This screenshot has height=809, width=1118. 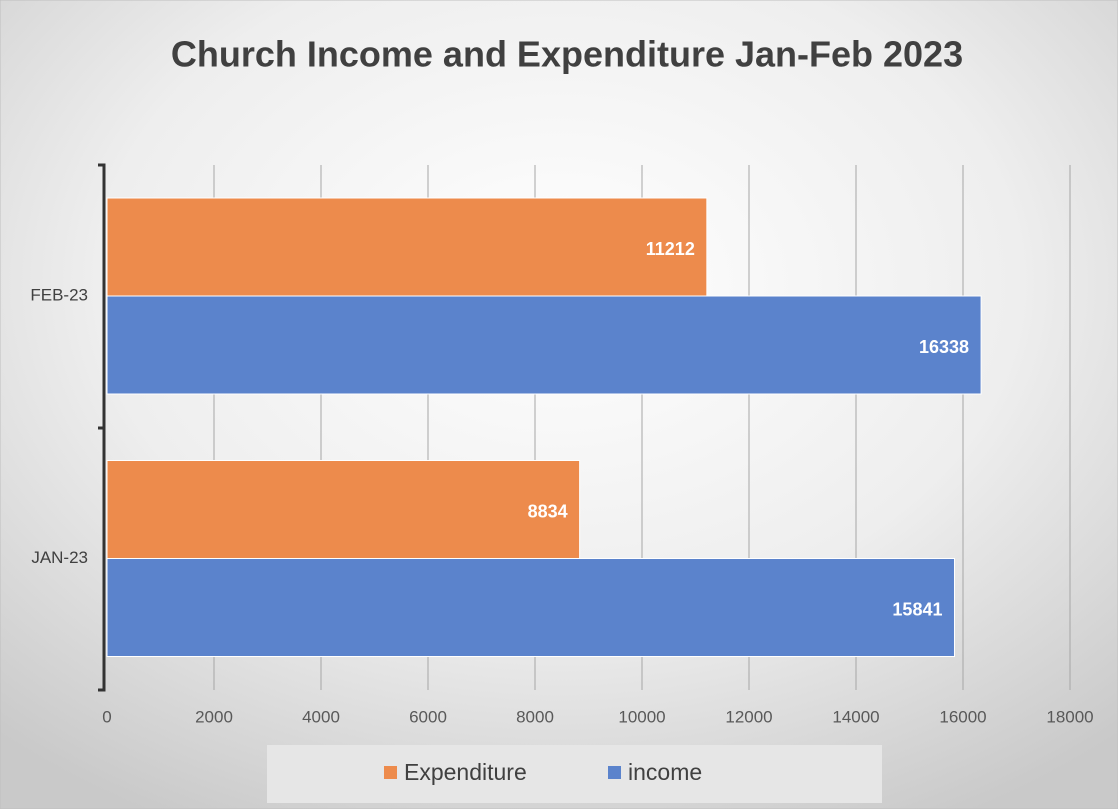 I want to click on x-tick-label: 6000, so click(x=428, y=716).